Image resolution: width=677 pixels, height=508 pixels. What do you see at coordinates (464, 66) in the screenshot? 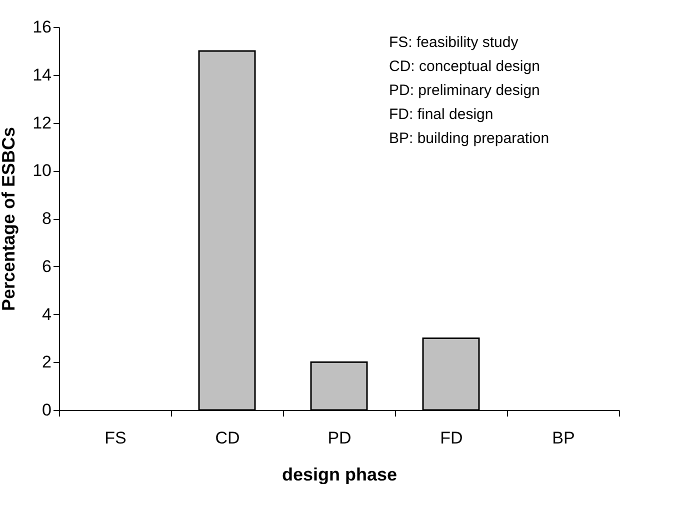
I see `annotation: CD: conceptual design` at bounding box center [464, 66].